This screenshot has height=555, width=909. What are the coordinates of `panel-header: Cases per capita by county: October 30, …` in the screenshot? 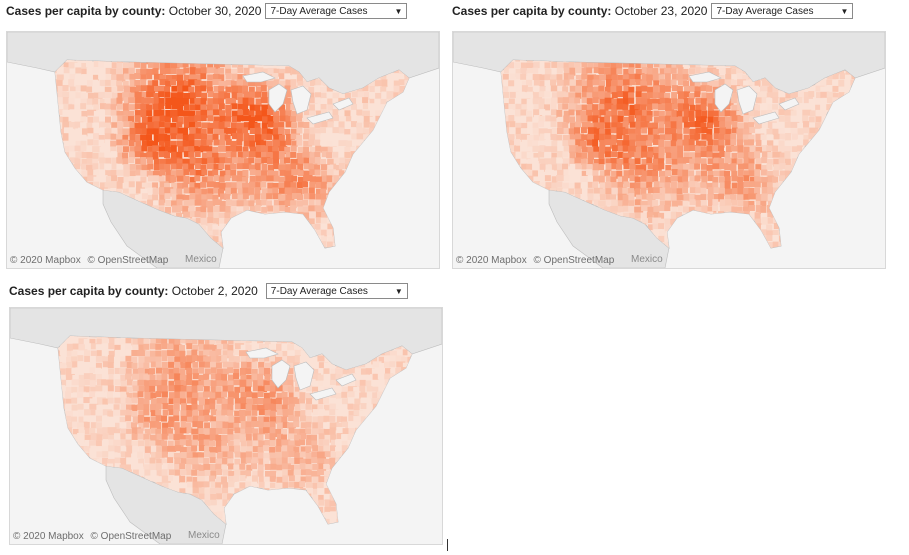 It's located at (207, 11).